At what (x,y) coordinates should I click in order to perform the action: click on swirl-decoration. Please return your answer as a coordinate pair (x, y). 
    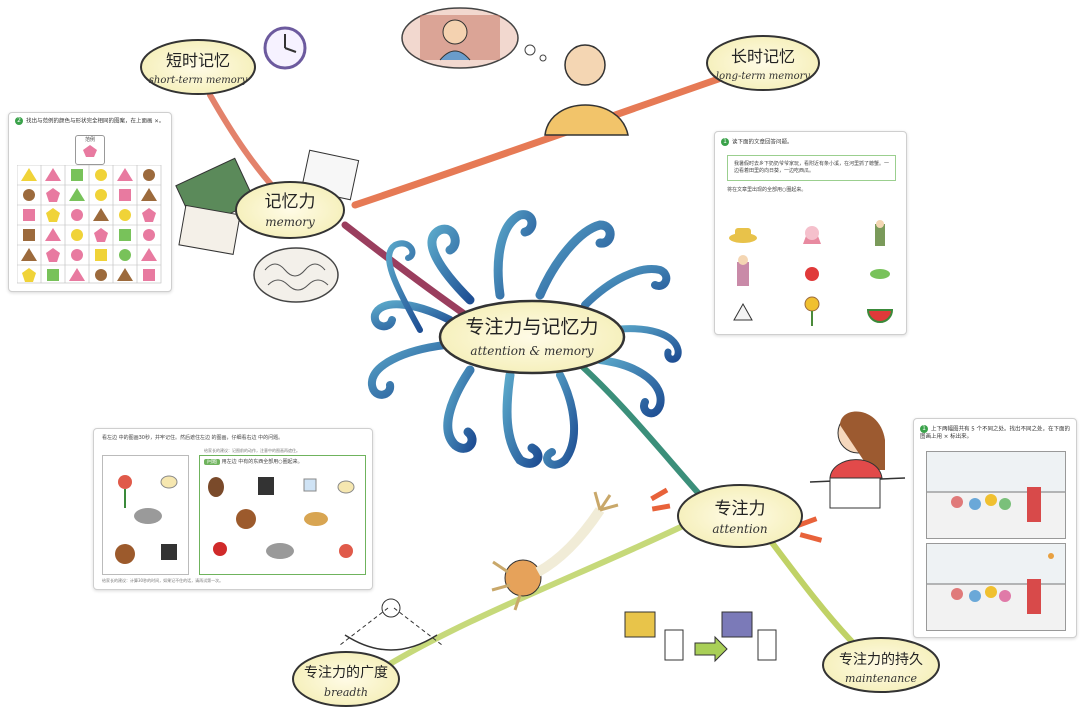
    Looking at the image, I should click on (525, 339).